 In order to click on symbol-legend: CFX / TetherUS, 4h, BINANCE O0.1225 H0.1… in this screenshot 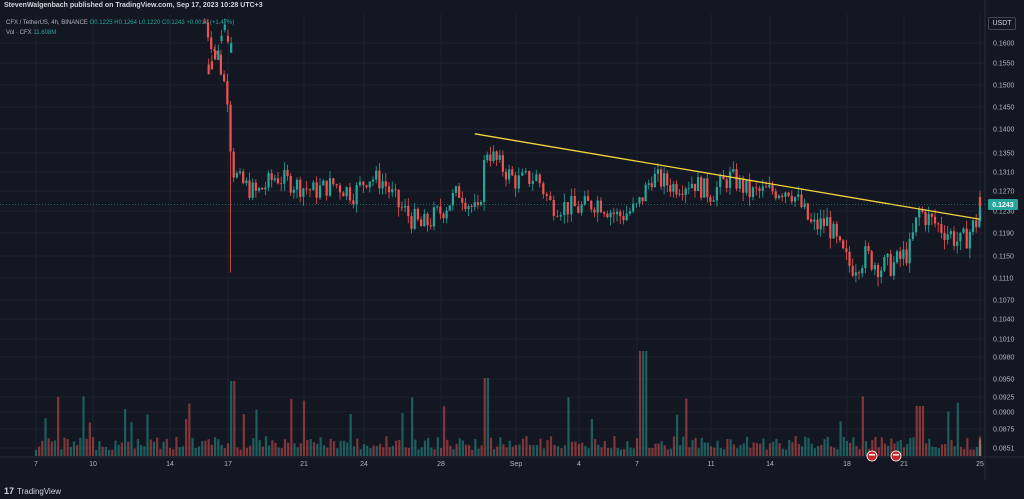, I will do `click(120, 23)`.